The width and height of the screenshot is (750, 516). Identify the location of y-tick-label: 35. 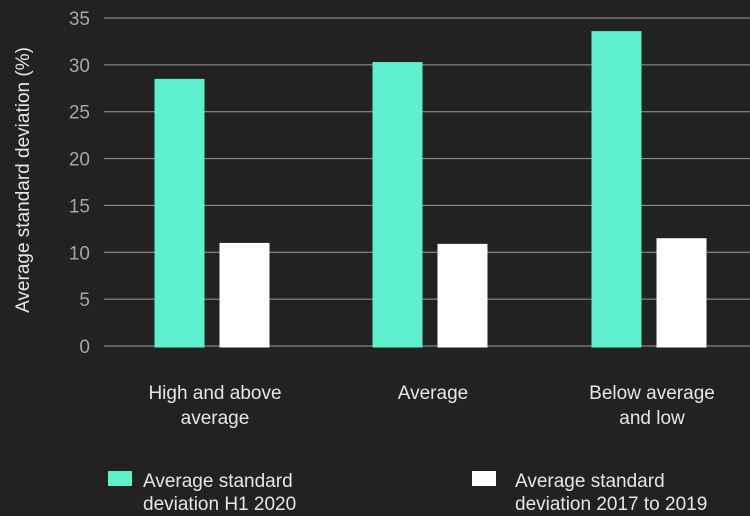
(79, 19).